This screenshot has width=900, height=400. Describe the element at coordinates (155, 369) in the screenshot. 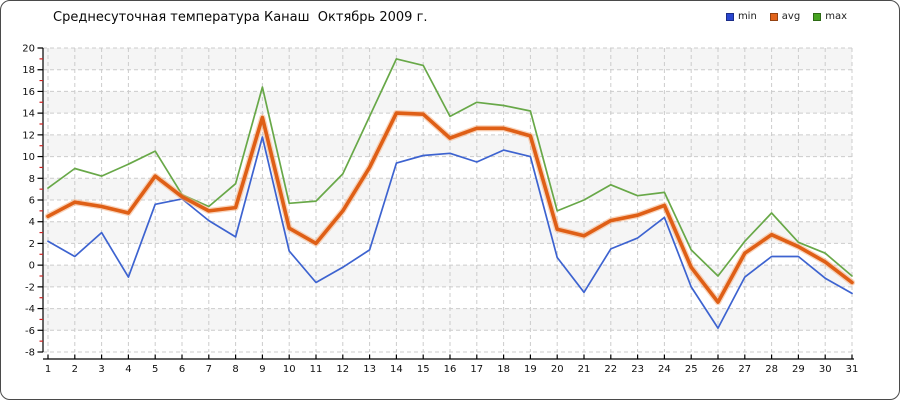

I see `svg-text: 5` at that location.